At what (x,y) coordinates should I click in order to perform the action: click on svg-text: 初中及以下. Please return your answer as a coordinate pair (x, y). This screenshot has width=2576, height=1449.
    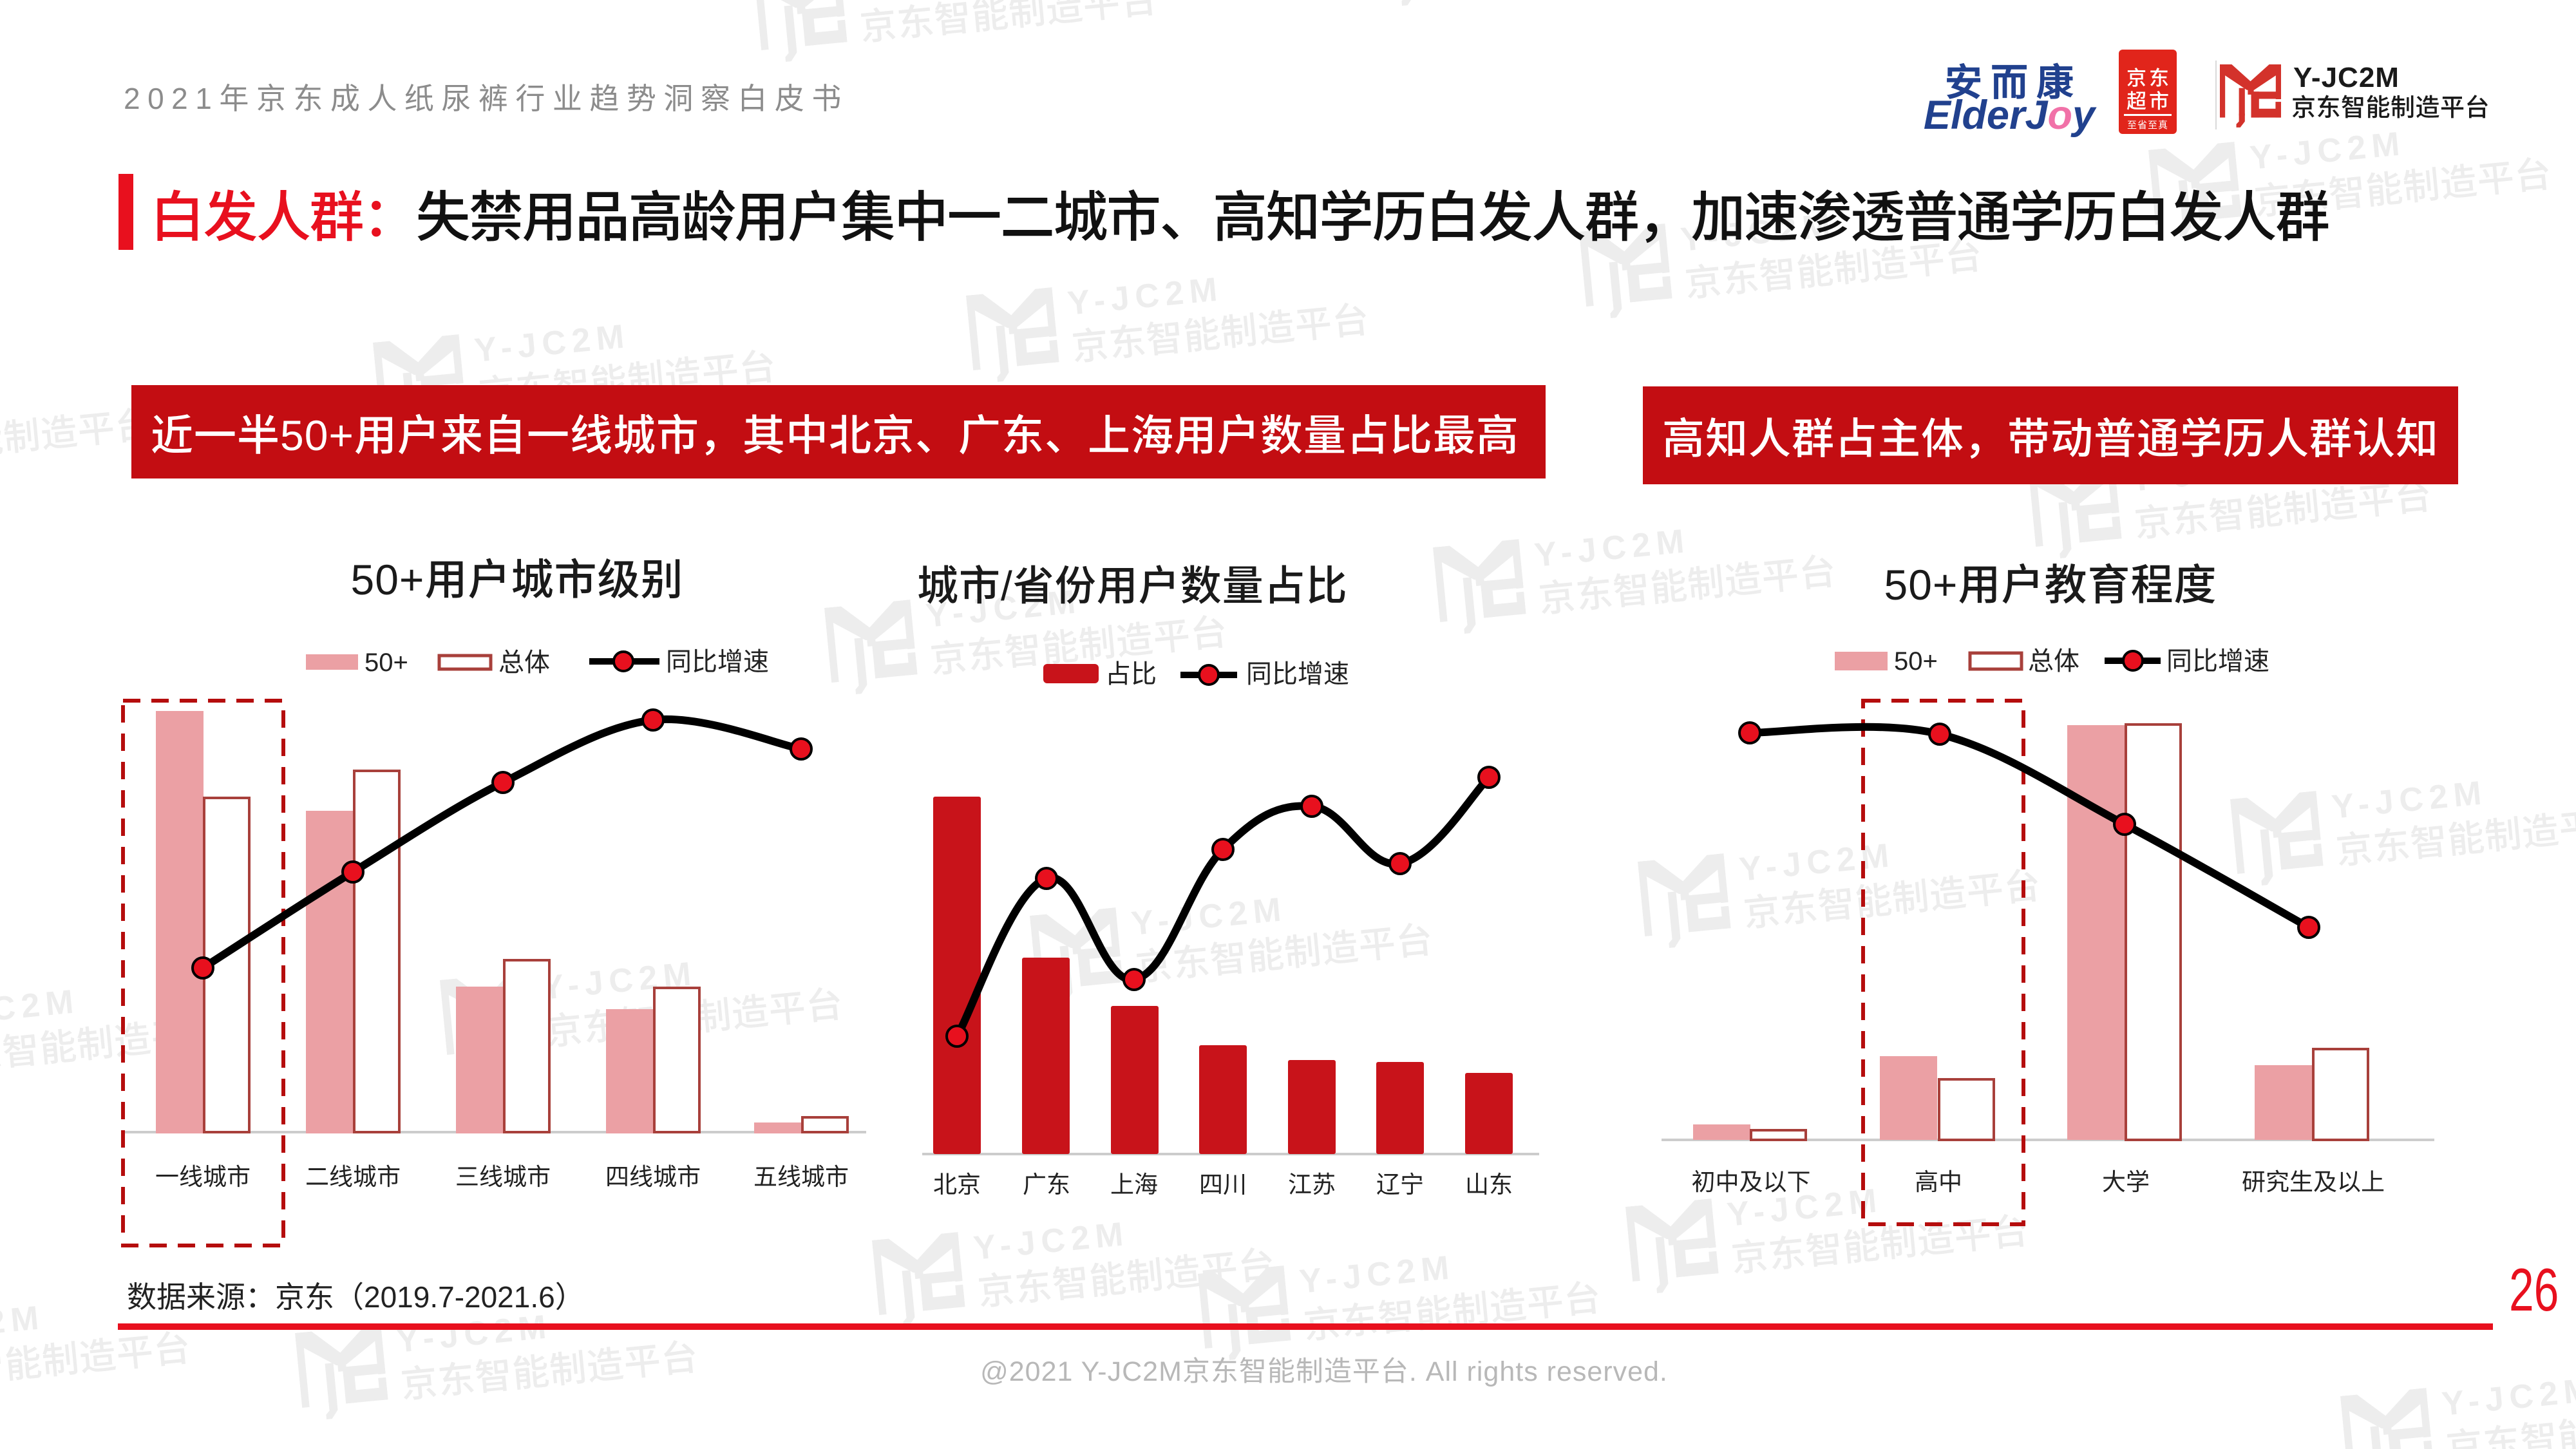
    Looking at the image, I should click on (1752, 1179).